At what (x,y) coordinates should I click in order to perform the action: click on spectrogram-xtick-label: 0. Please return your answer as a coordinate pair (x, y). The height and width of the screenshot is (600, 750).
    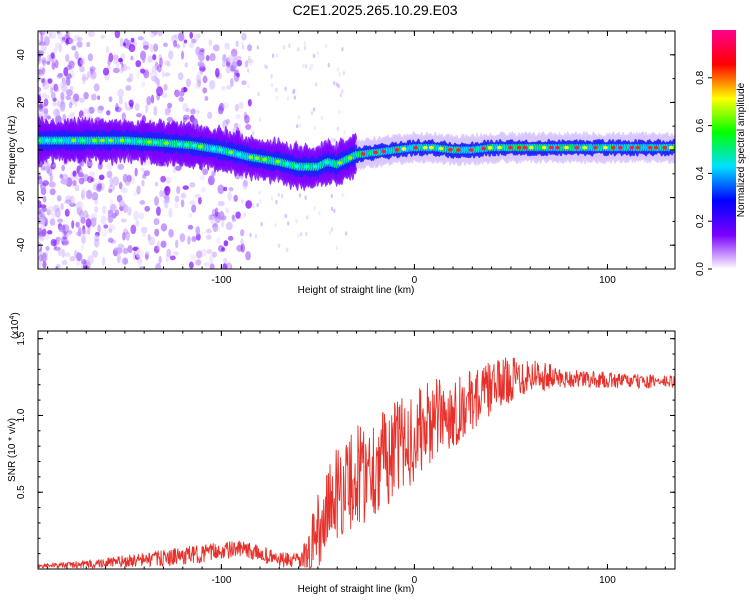
    Looking at the image, I should click on (415, 280).